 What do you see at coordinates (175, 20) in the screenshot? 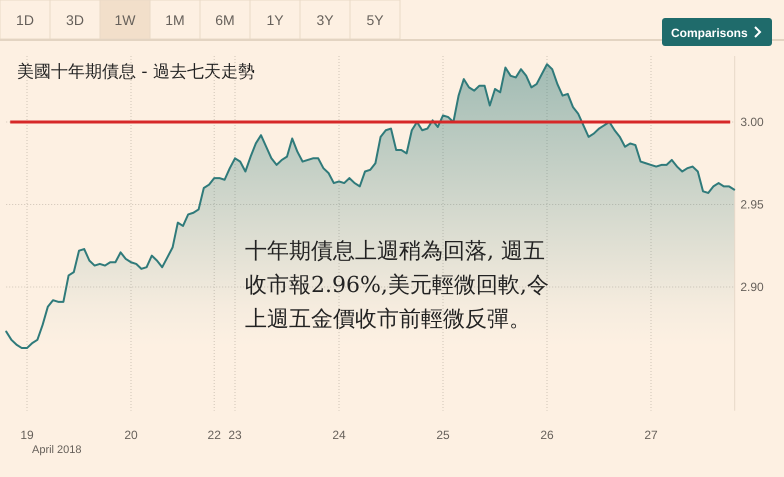
I see `text: 1M` at bounding box center [175, 20].